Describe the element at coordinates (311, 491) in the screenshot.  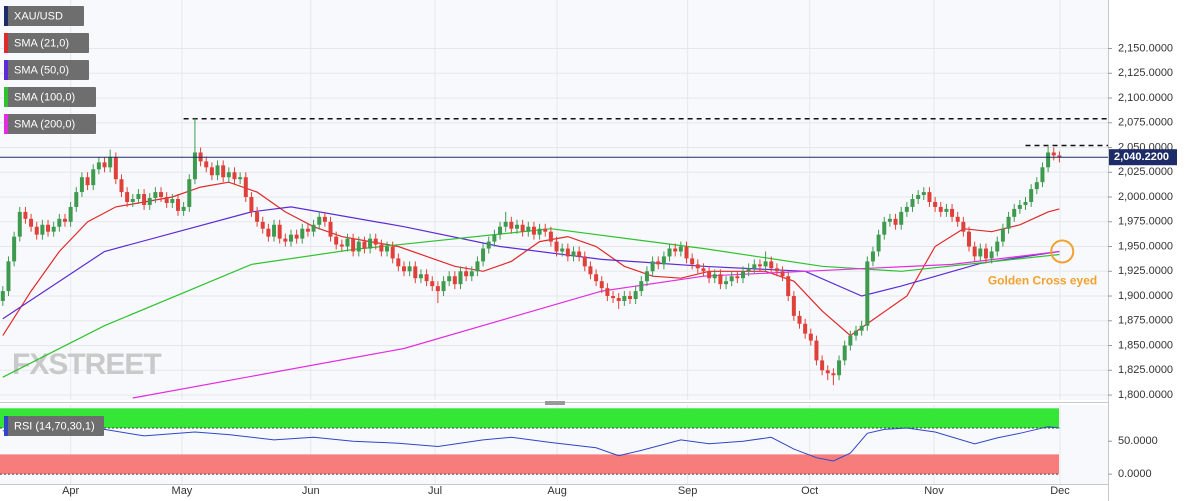
I see `x-tick-label: Jun` at that location.